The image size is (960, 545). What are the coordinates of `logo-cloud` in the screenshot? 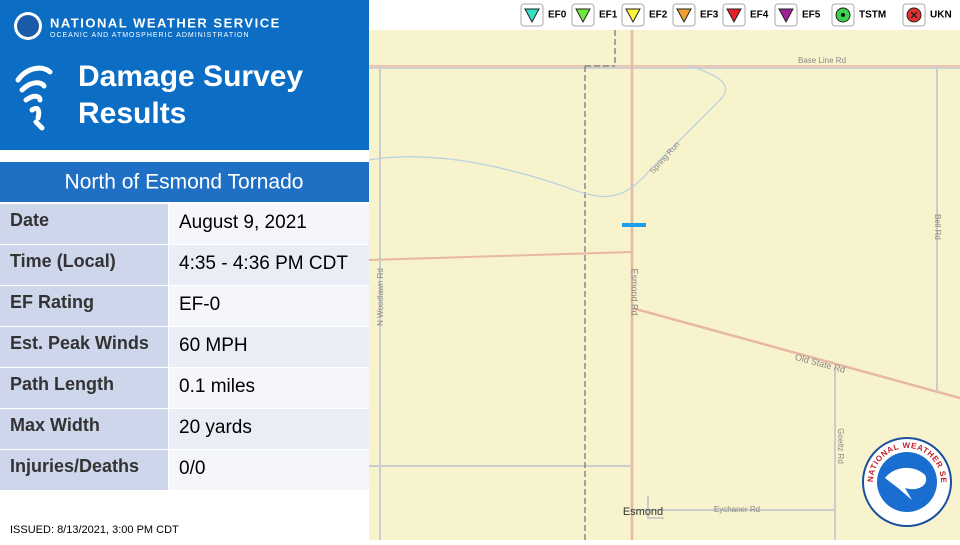 It's located at (906, 483).